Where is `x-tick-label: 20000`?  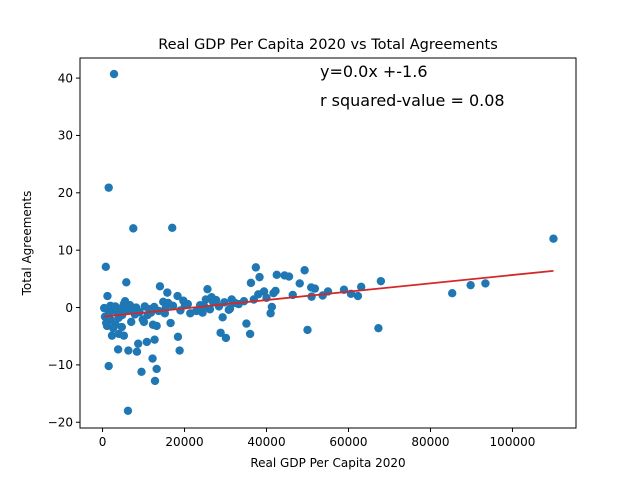
x-tick-label: 20000 is located at coordinates (184, 442).